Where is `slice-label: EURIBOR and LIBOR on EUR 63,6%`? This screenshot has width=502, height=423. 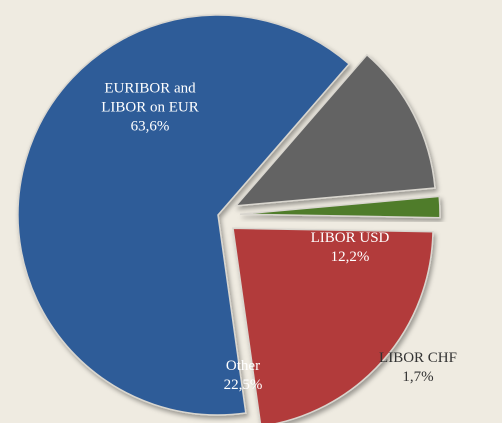
slice-label: EURIBOR and LIBOR on EUR 63,6% is located at coordinates (150, 108).